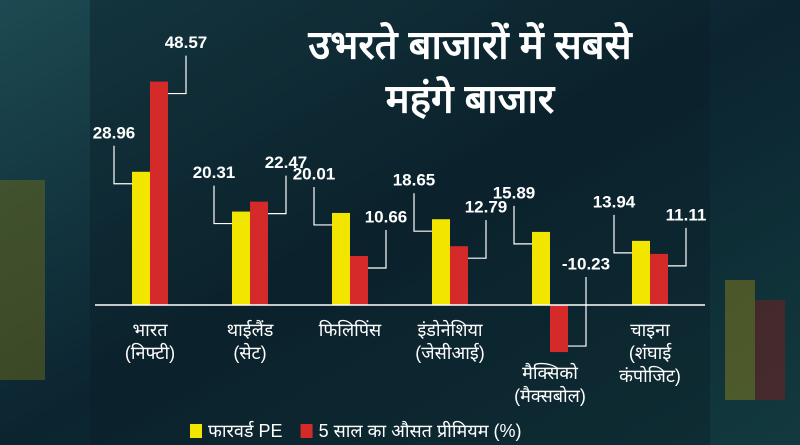 Image resolution: width=800 pixels, height=445 pixels. Describe the element at coordinates (186, 42) in the screenshot. I see `value-label: 48.57` at that location.